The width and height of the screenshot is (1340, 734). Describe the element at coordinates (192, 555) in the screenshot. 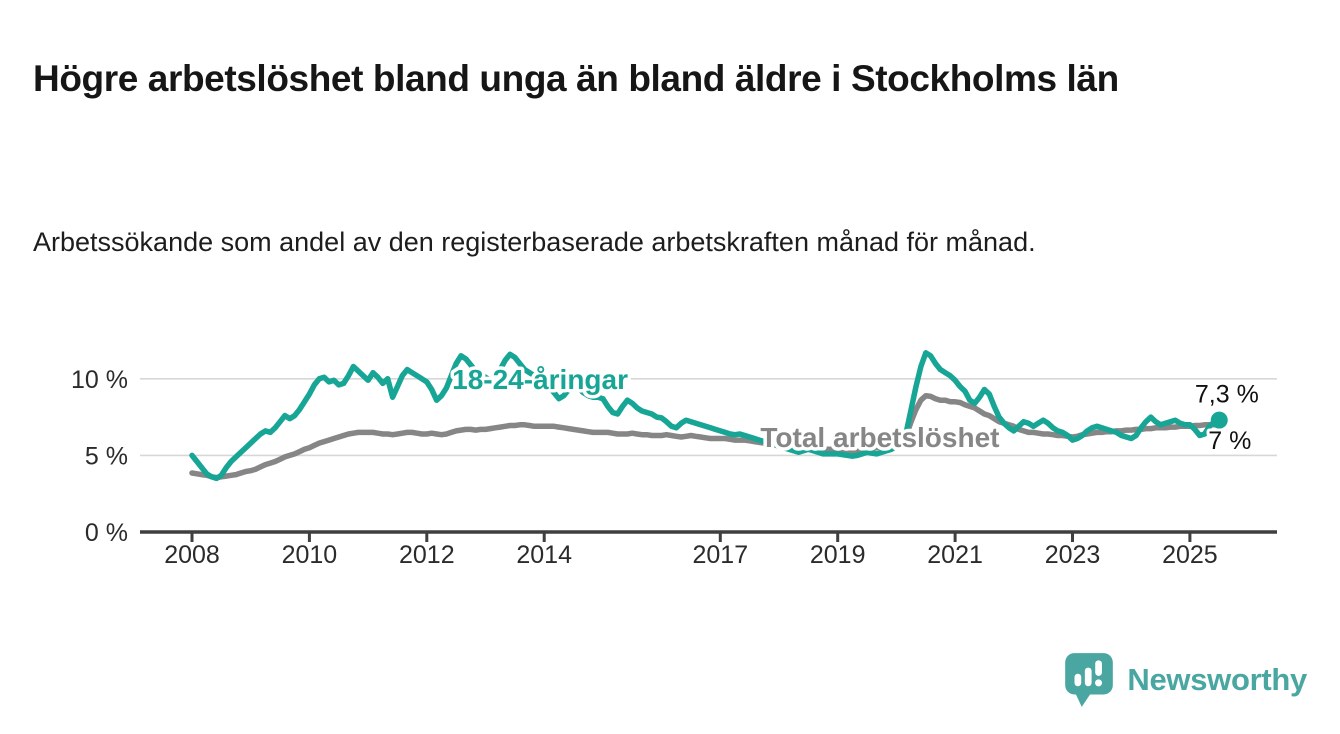

I see `x-tick-label: 2008` at that location.